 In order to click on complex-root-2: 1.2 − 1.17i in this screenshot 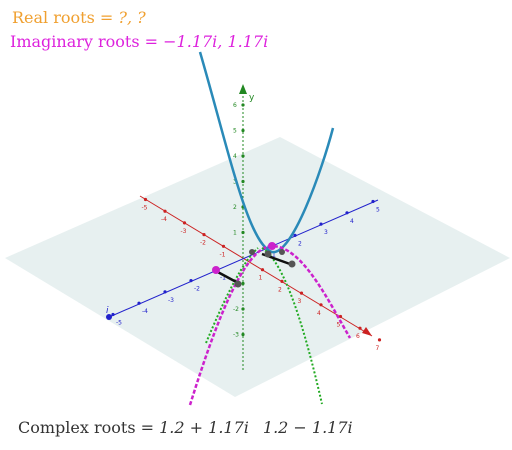, I will do `click(307, 427)`.